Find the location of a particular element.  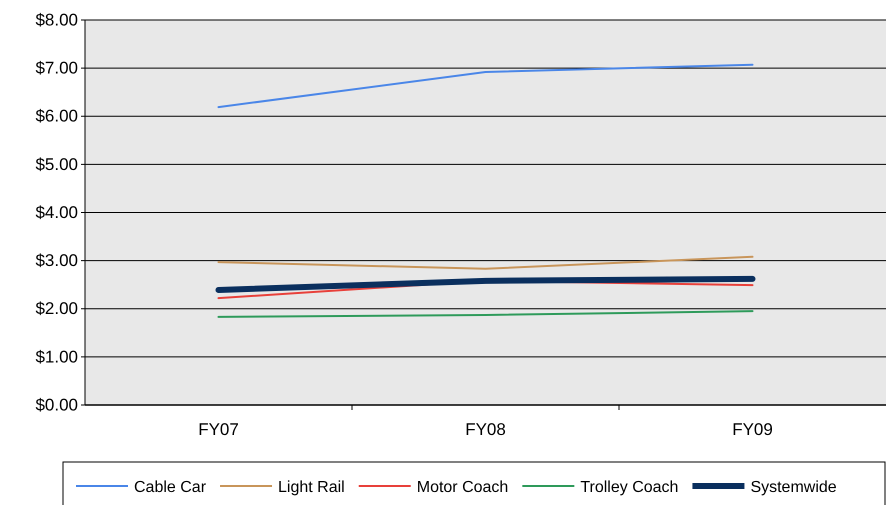

legend-label: Light Rail is located at coordinates (311, 487).